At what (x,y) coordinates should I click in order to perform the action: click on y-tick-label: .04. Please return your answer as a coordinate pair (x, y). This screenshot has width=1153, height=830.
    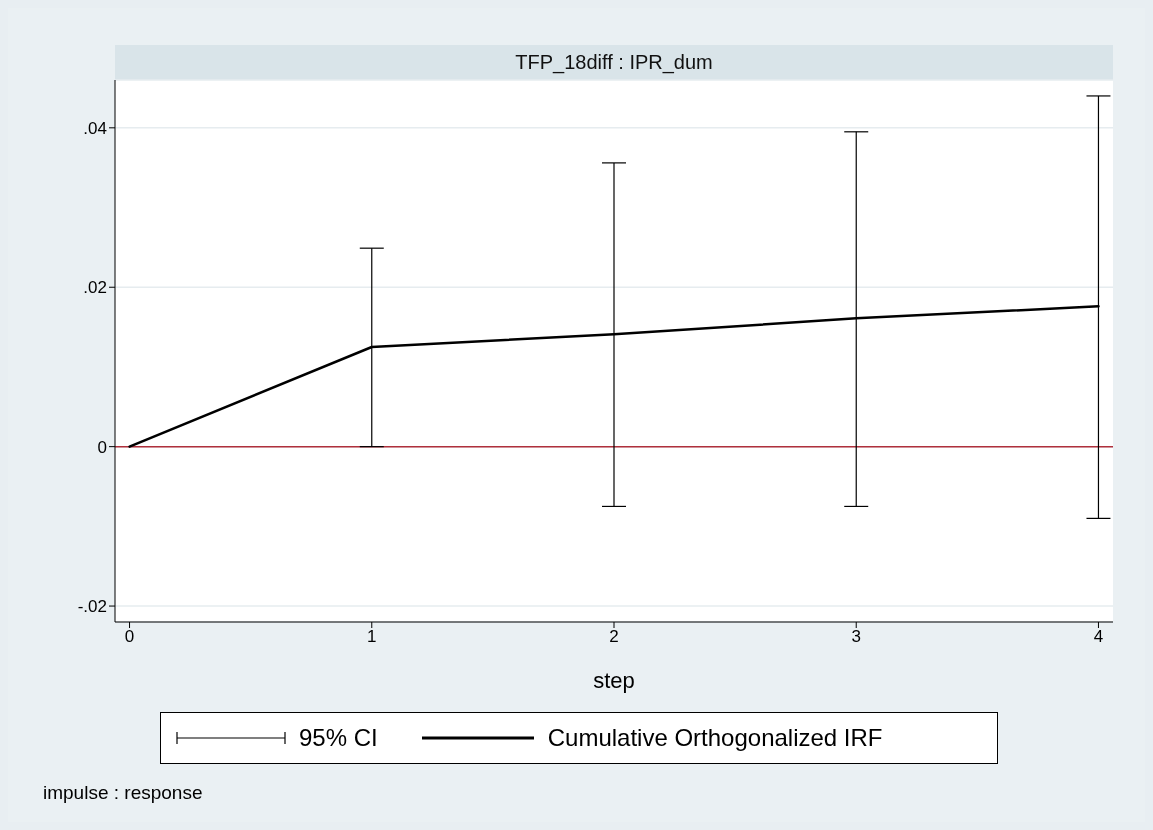
    Looking at the image, I should click on (95, 128).